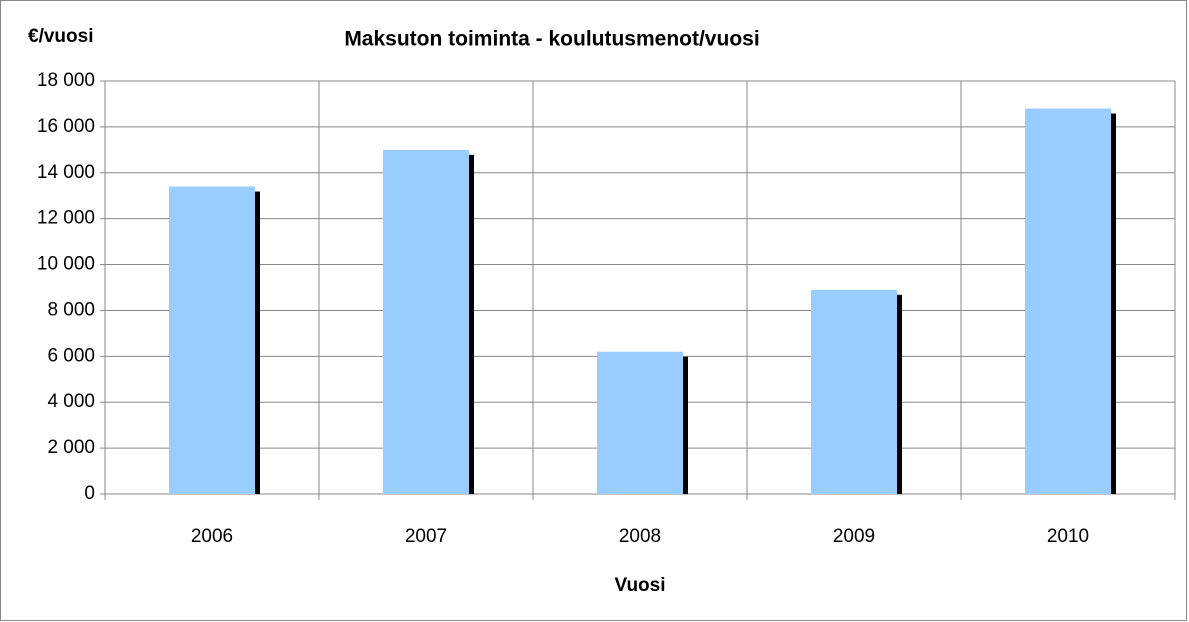 This screenshot has width=1189, height=622. Describe the element at coordinates (66, 172) in the screenshot. I see `y-tick-label: 14 000` at that location.